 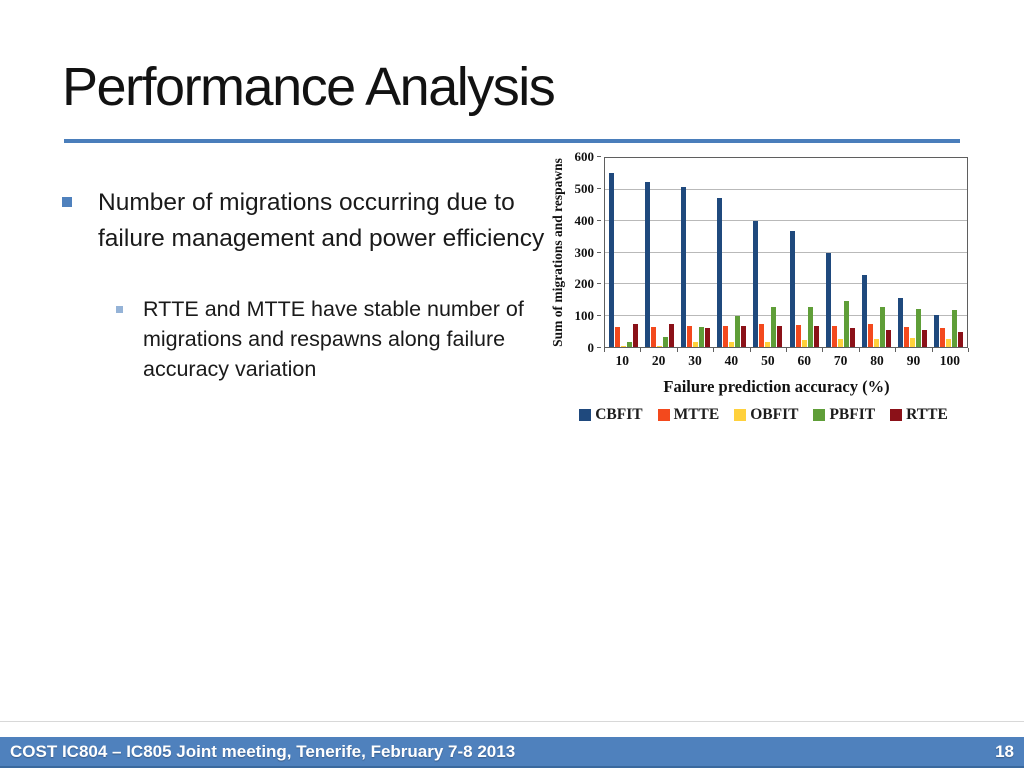 What do you see at coordinates (584, 220) in the screenshot?
I see `y-tick-label-400: 400` at bounding box center [584, 220].